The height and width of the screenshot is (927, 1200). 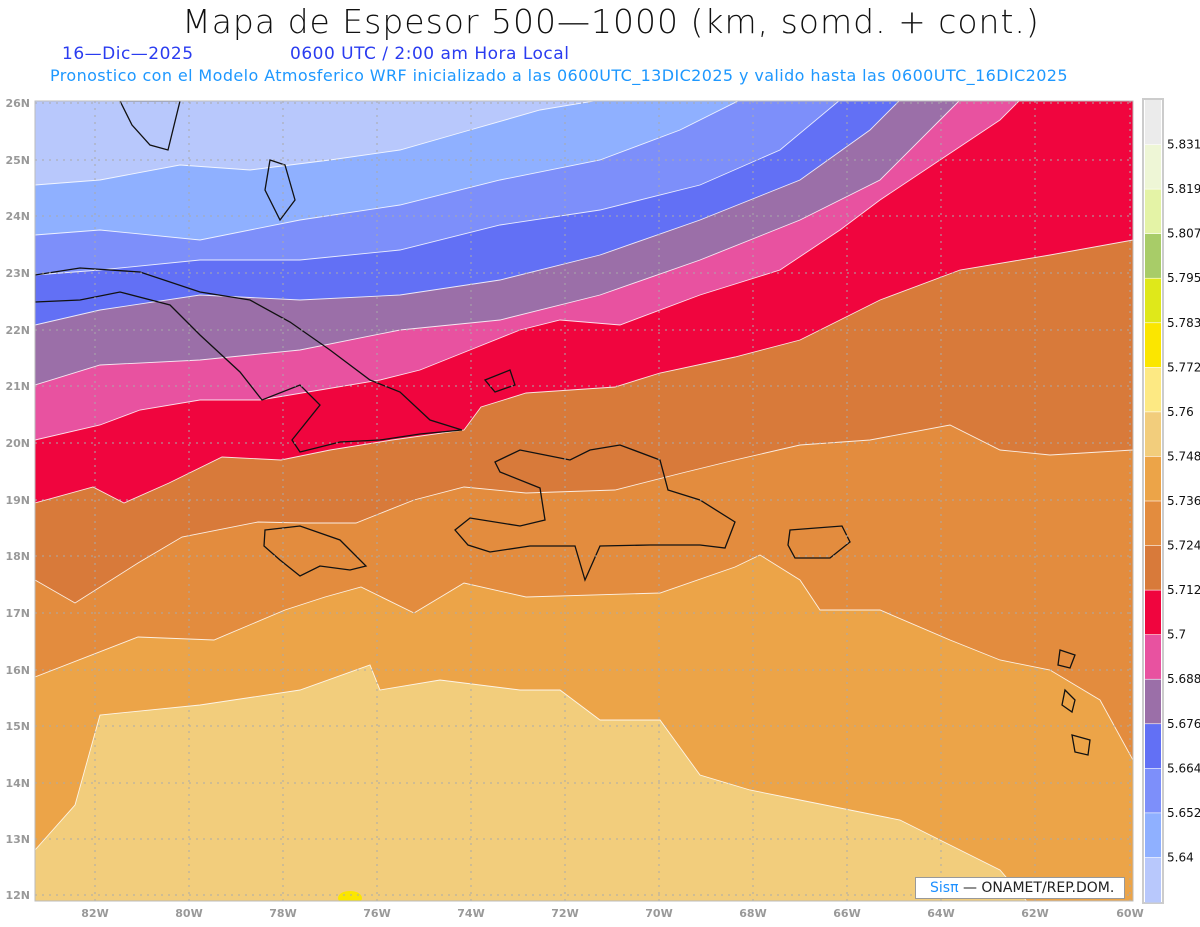 I want to click on coastline-florida, so click(x=150, y=126).